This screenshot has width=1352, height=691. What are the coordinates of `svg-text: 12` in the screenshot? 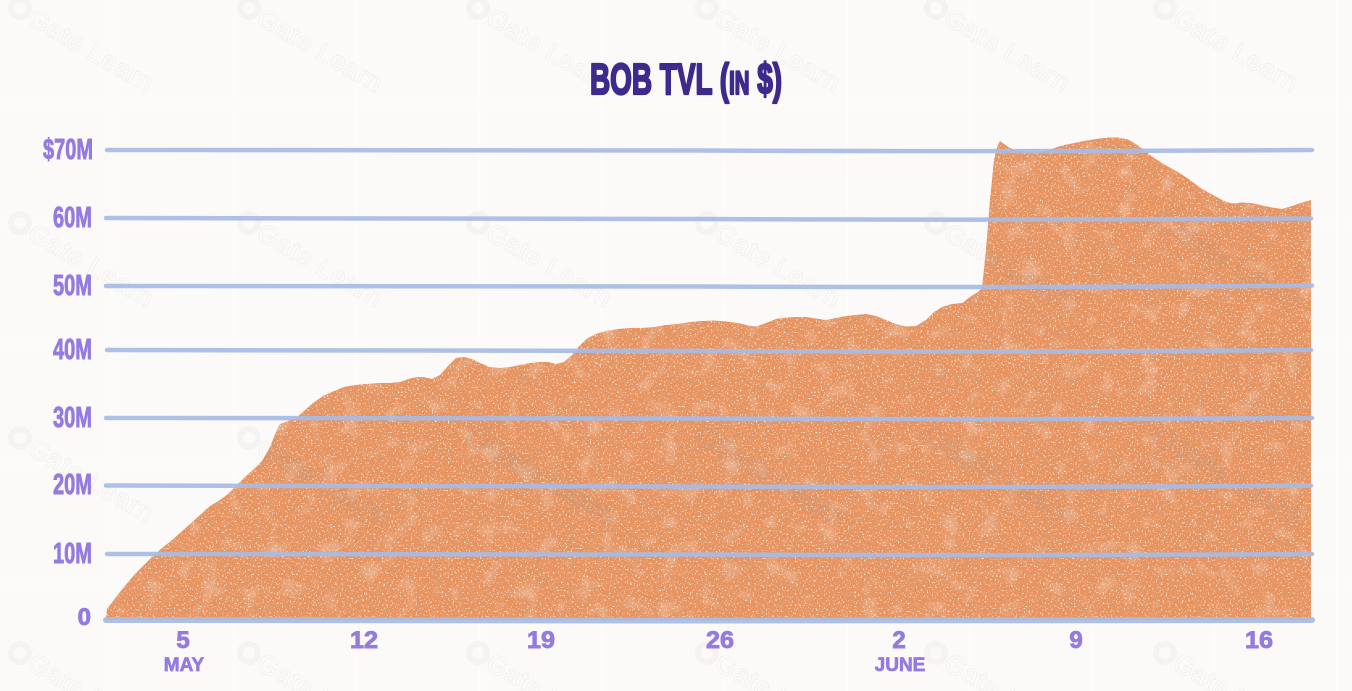 It's located at (364, 640).